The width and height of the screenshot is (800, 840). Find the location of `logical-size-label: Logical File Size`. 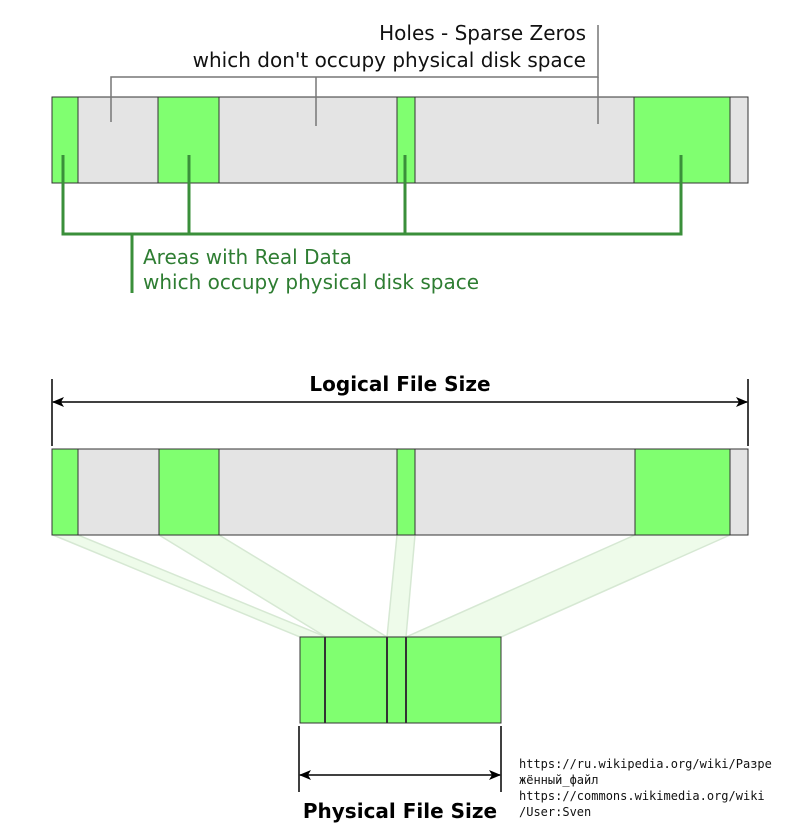

logical-size-label: Logical File Size is located at coordinates (399, 384).